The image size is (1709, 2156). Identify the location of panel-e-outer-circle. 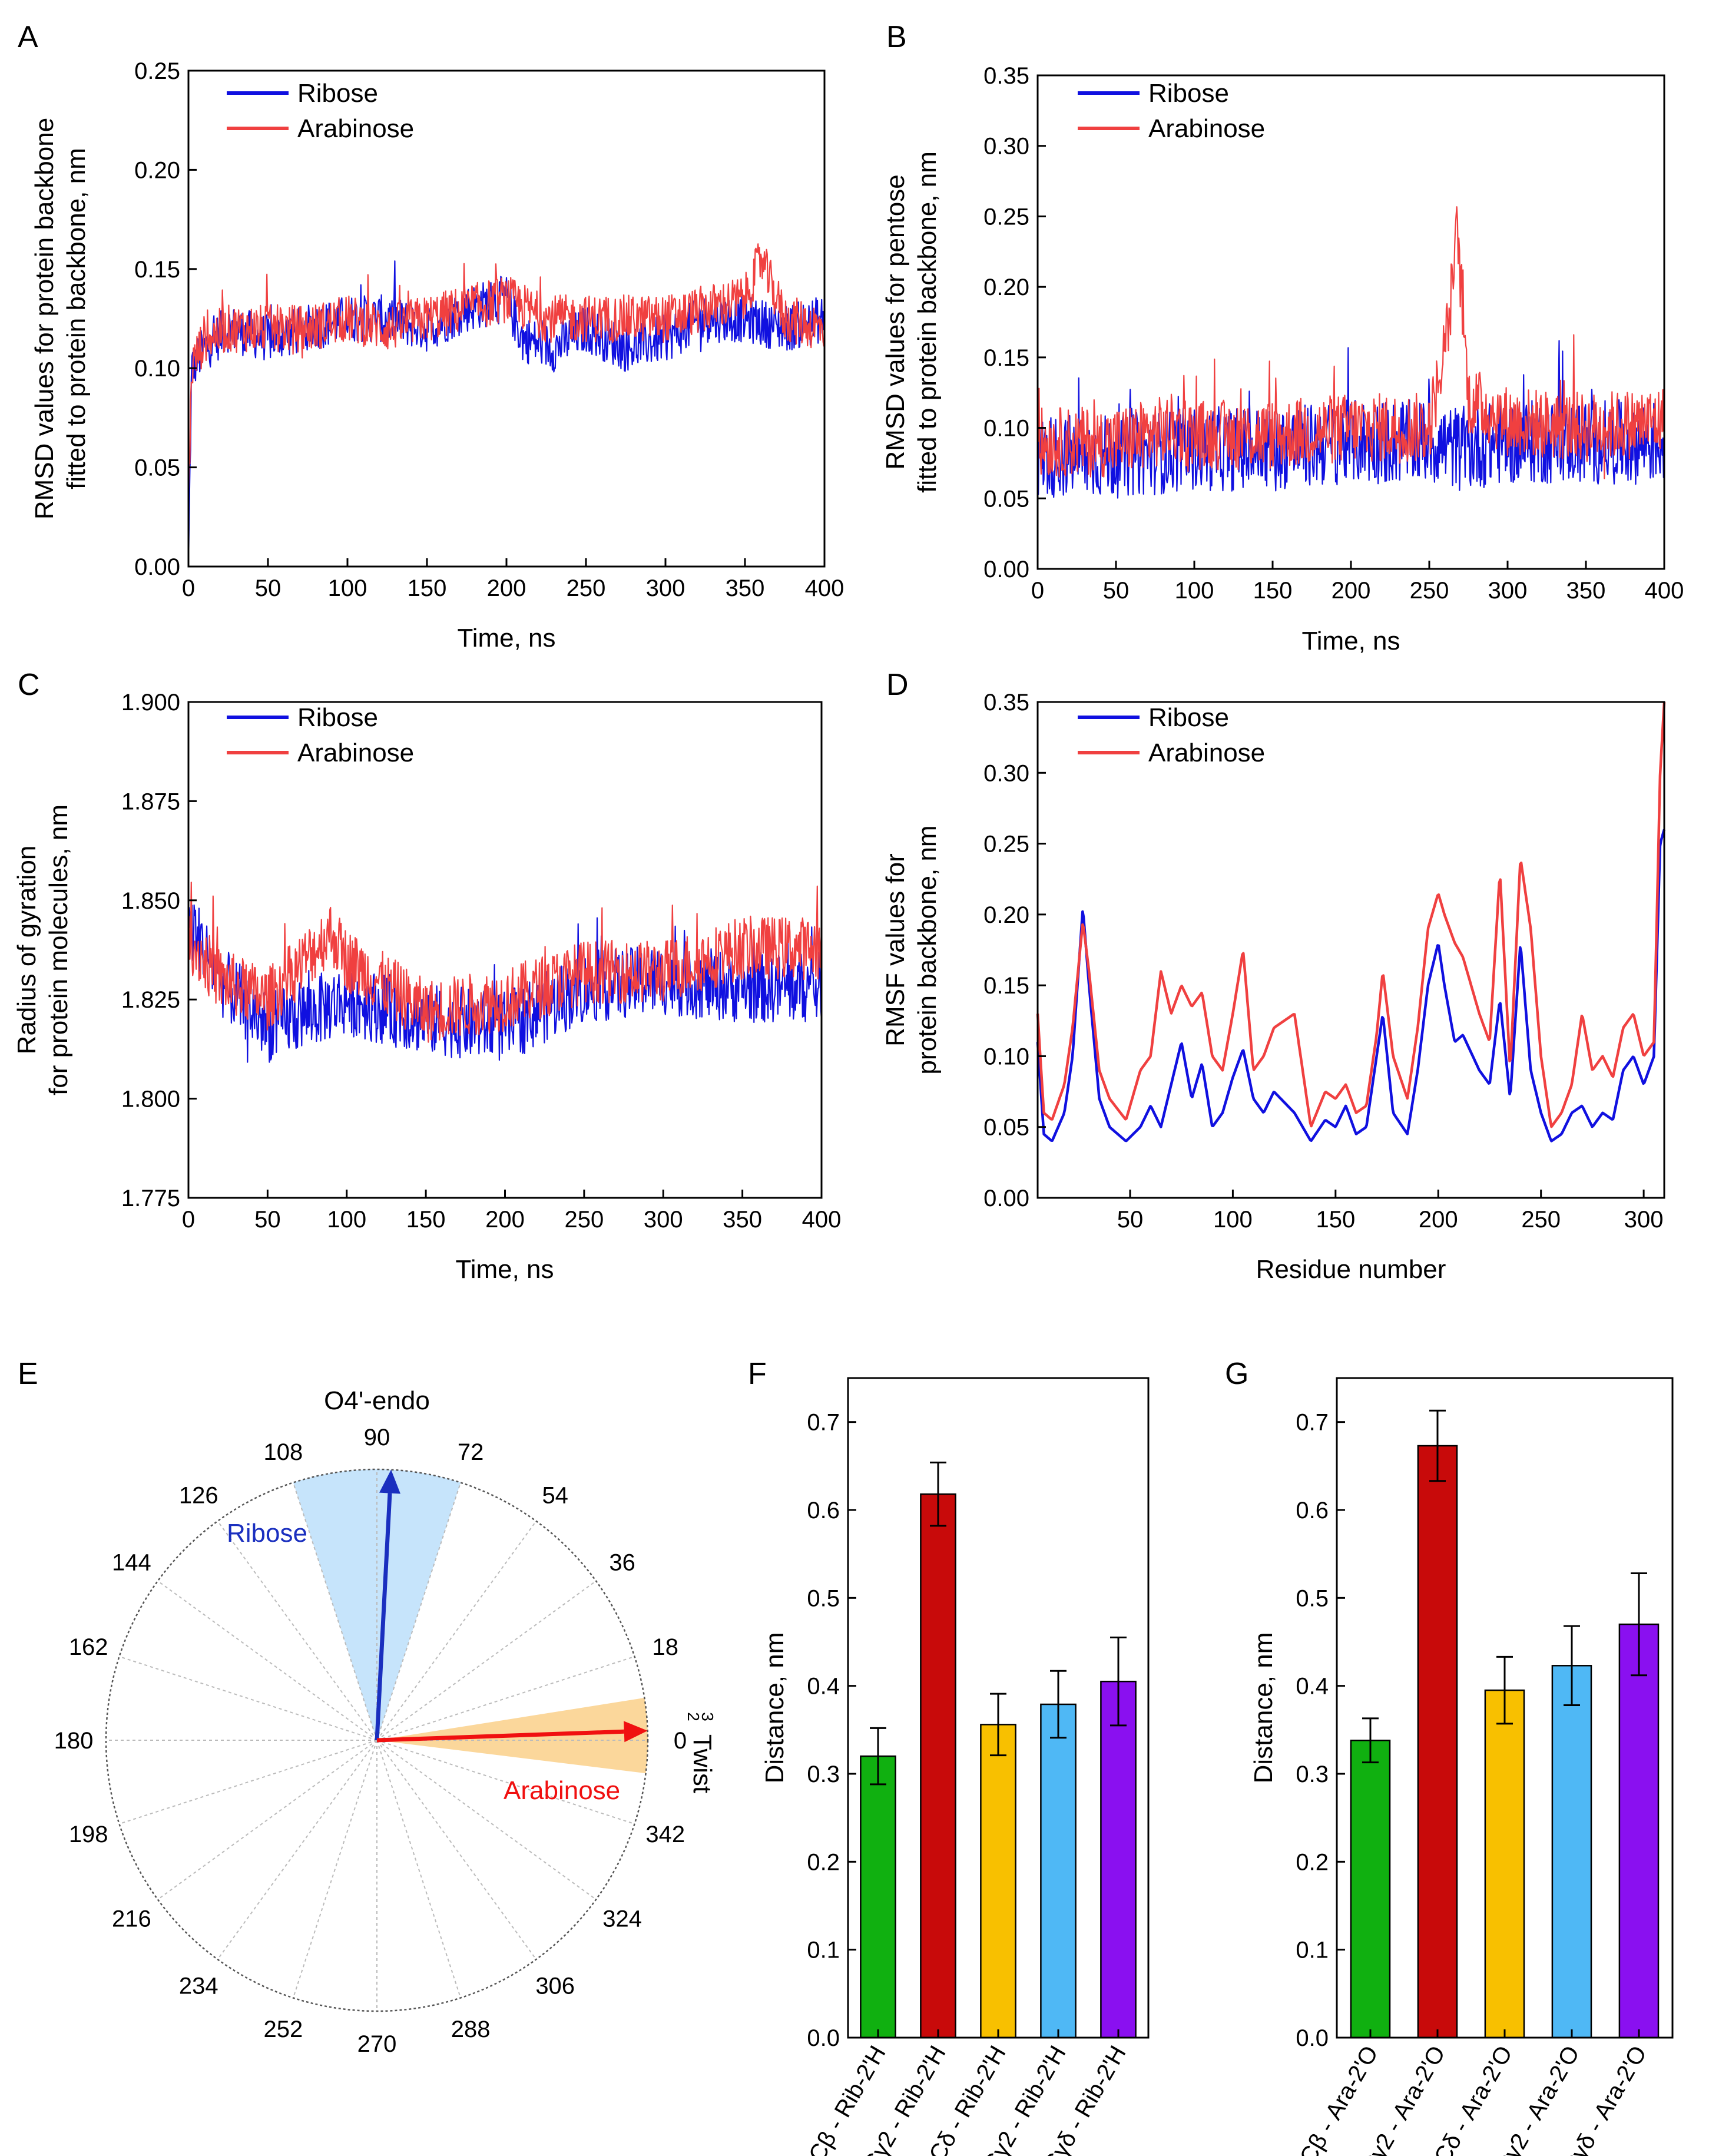
(377, 1740).